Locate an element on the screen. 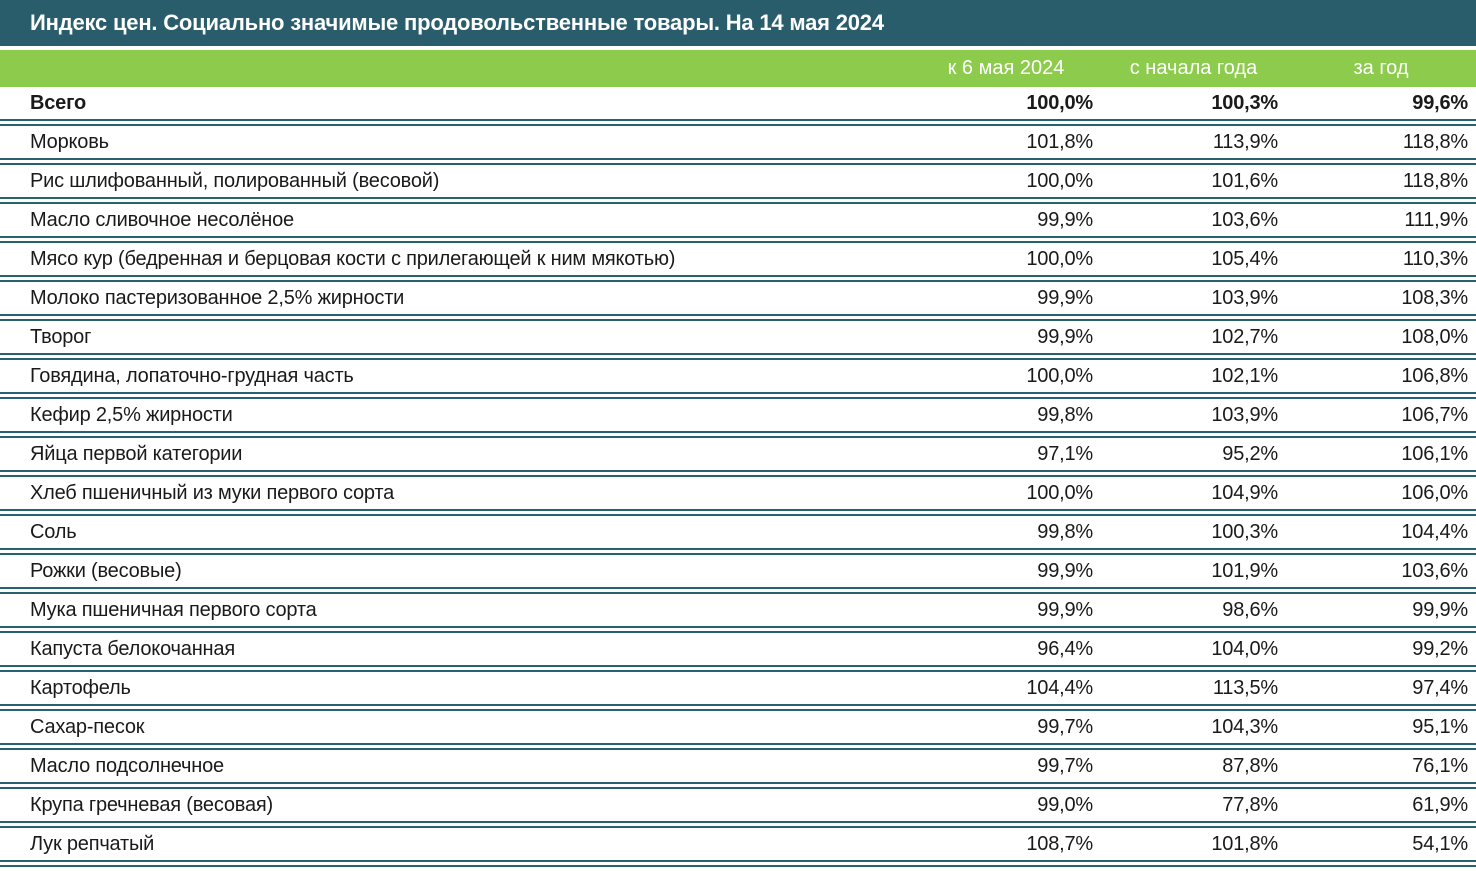  product-name: Мука пшеничная первого сорта is located at coordinates (173, 609).